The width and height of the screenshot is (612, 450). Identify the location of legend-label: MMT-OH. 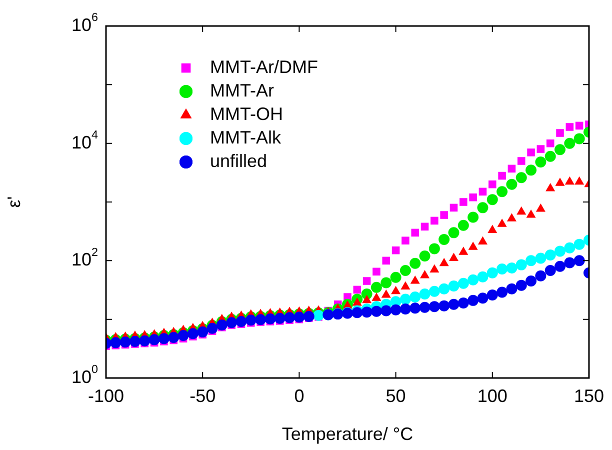
(246, 114).